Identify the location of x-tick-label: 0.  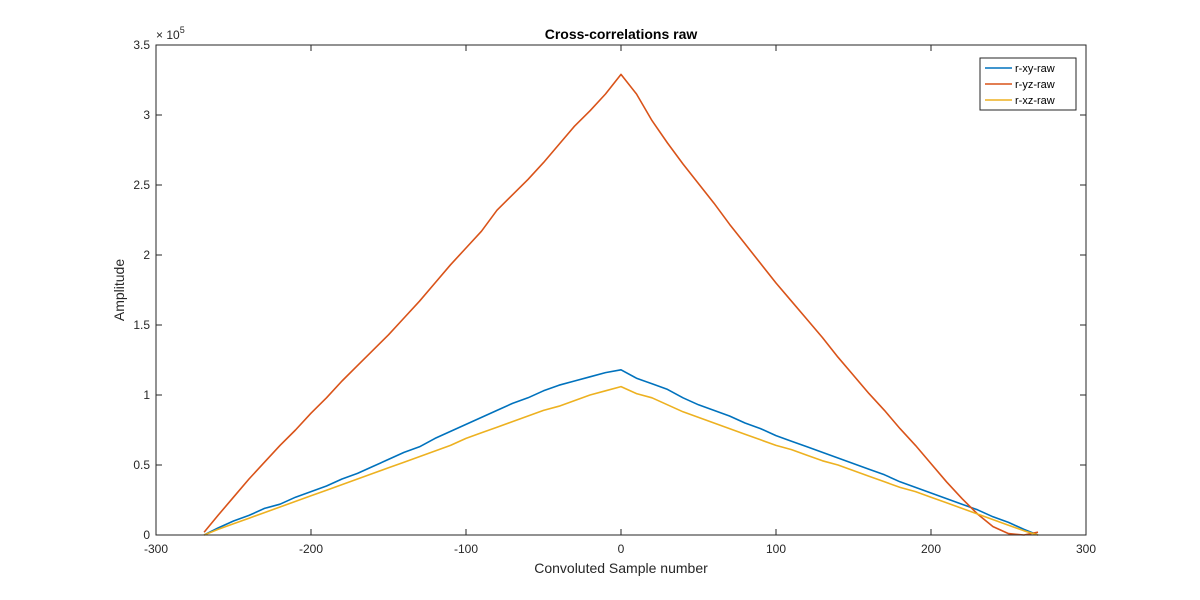
(621, 549).